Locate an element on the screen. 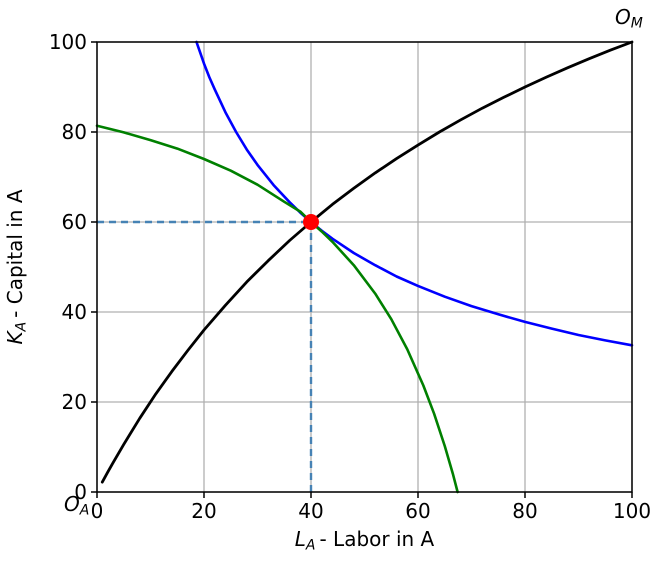 The image size is (666, 565). x-tick-label: 20 is located at coordinates (204, 511).